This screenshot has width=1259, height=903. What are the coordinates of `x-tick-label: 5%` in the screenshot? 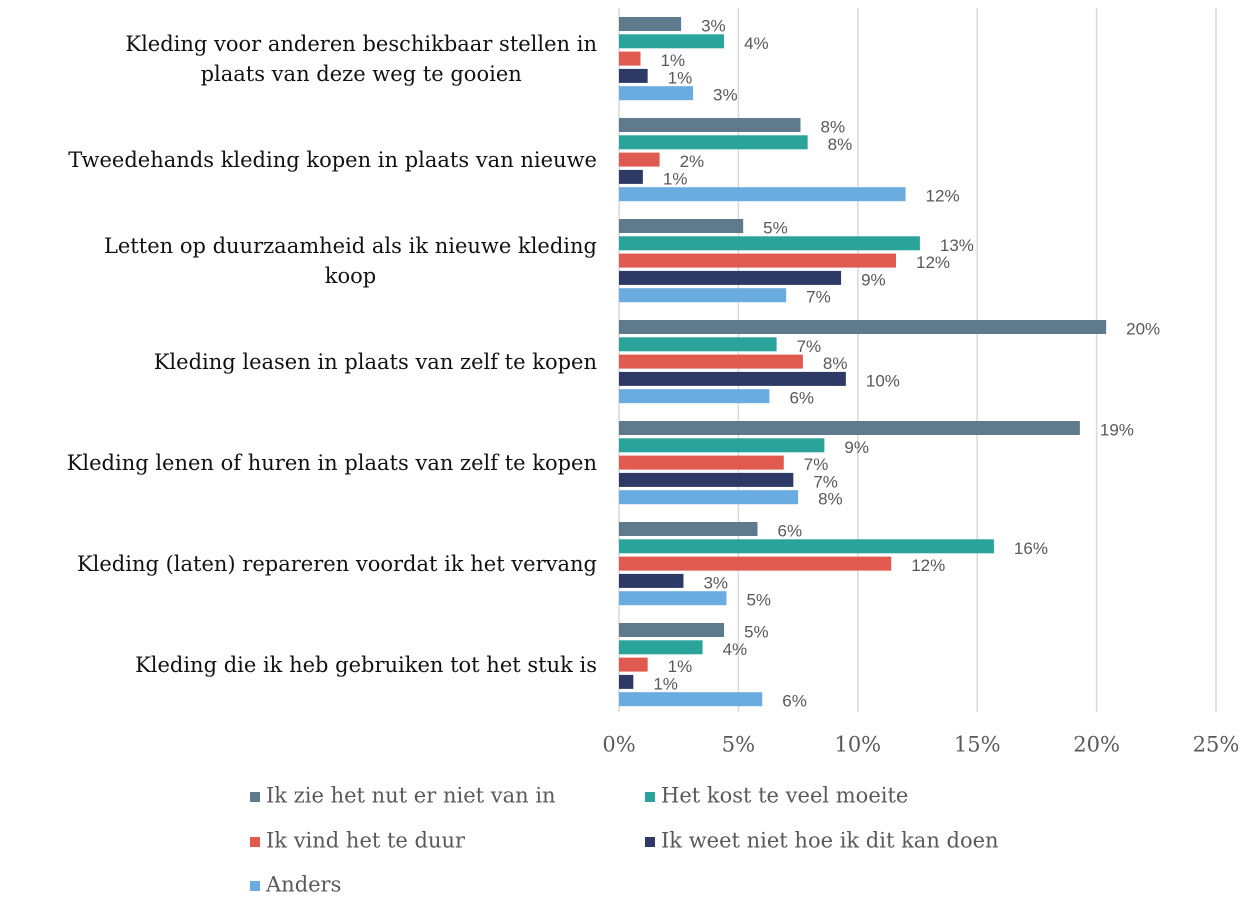 It's located at (738, 745).